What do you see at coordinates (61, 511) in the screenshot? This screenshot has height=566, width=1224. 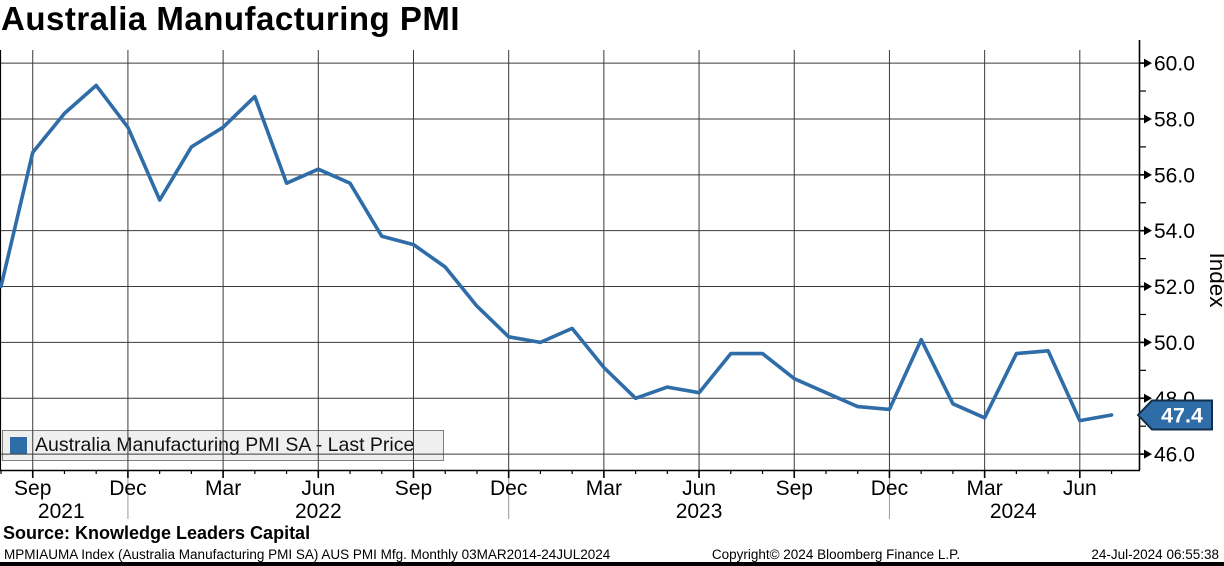 I see `svg-text: 2021` at bounding box center [61, 511].